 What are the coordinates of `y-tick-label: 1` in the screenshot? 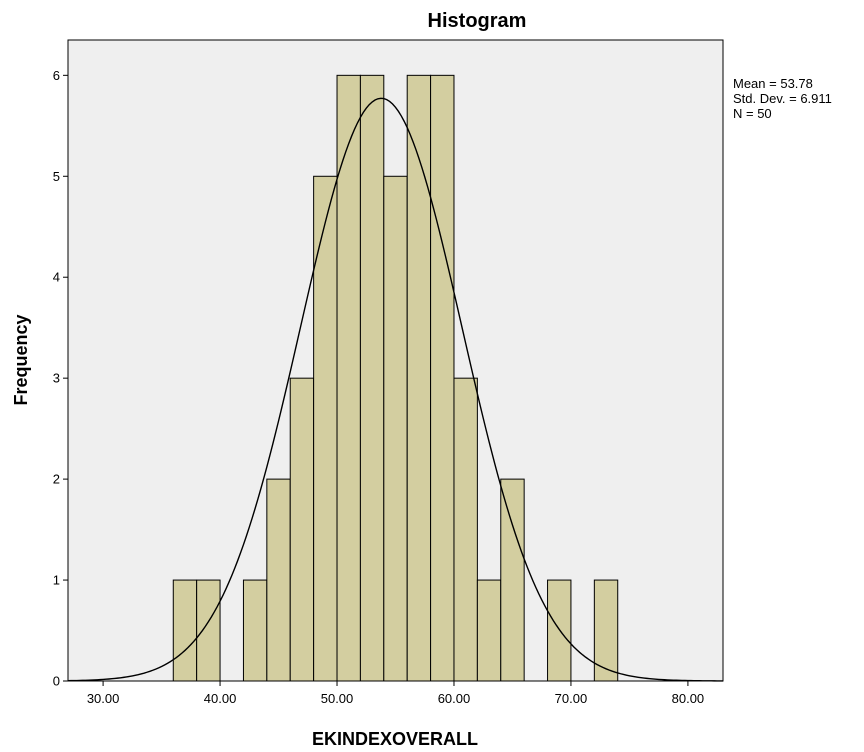 It's located at (56, 580).